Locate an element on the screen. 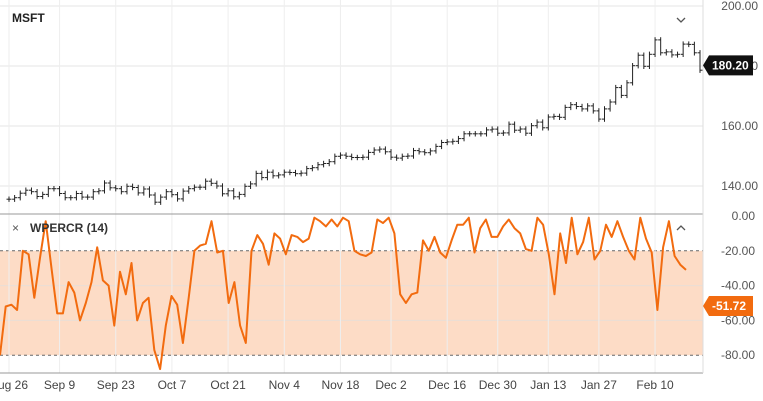 The height and width of the screenshot is (401, 763). x-tick-label: Nov 18 is located at coordinates (340, 385).